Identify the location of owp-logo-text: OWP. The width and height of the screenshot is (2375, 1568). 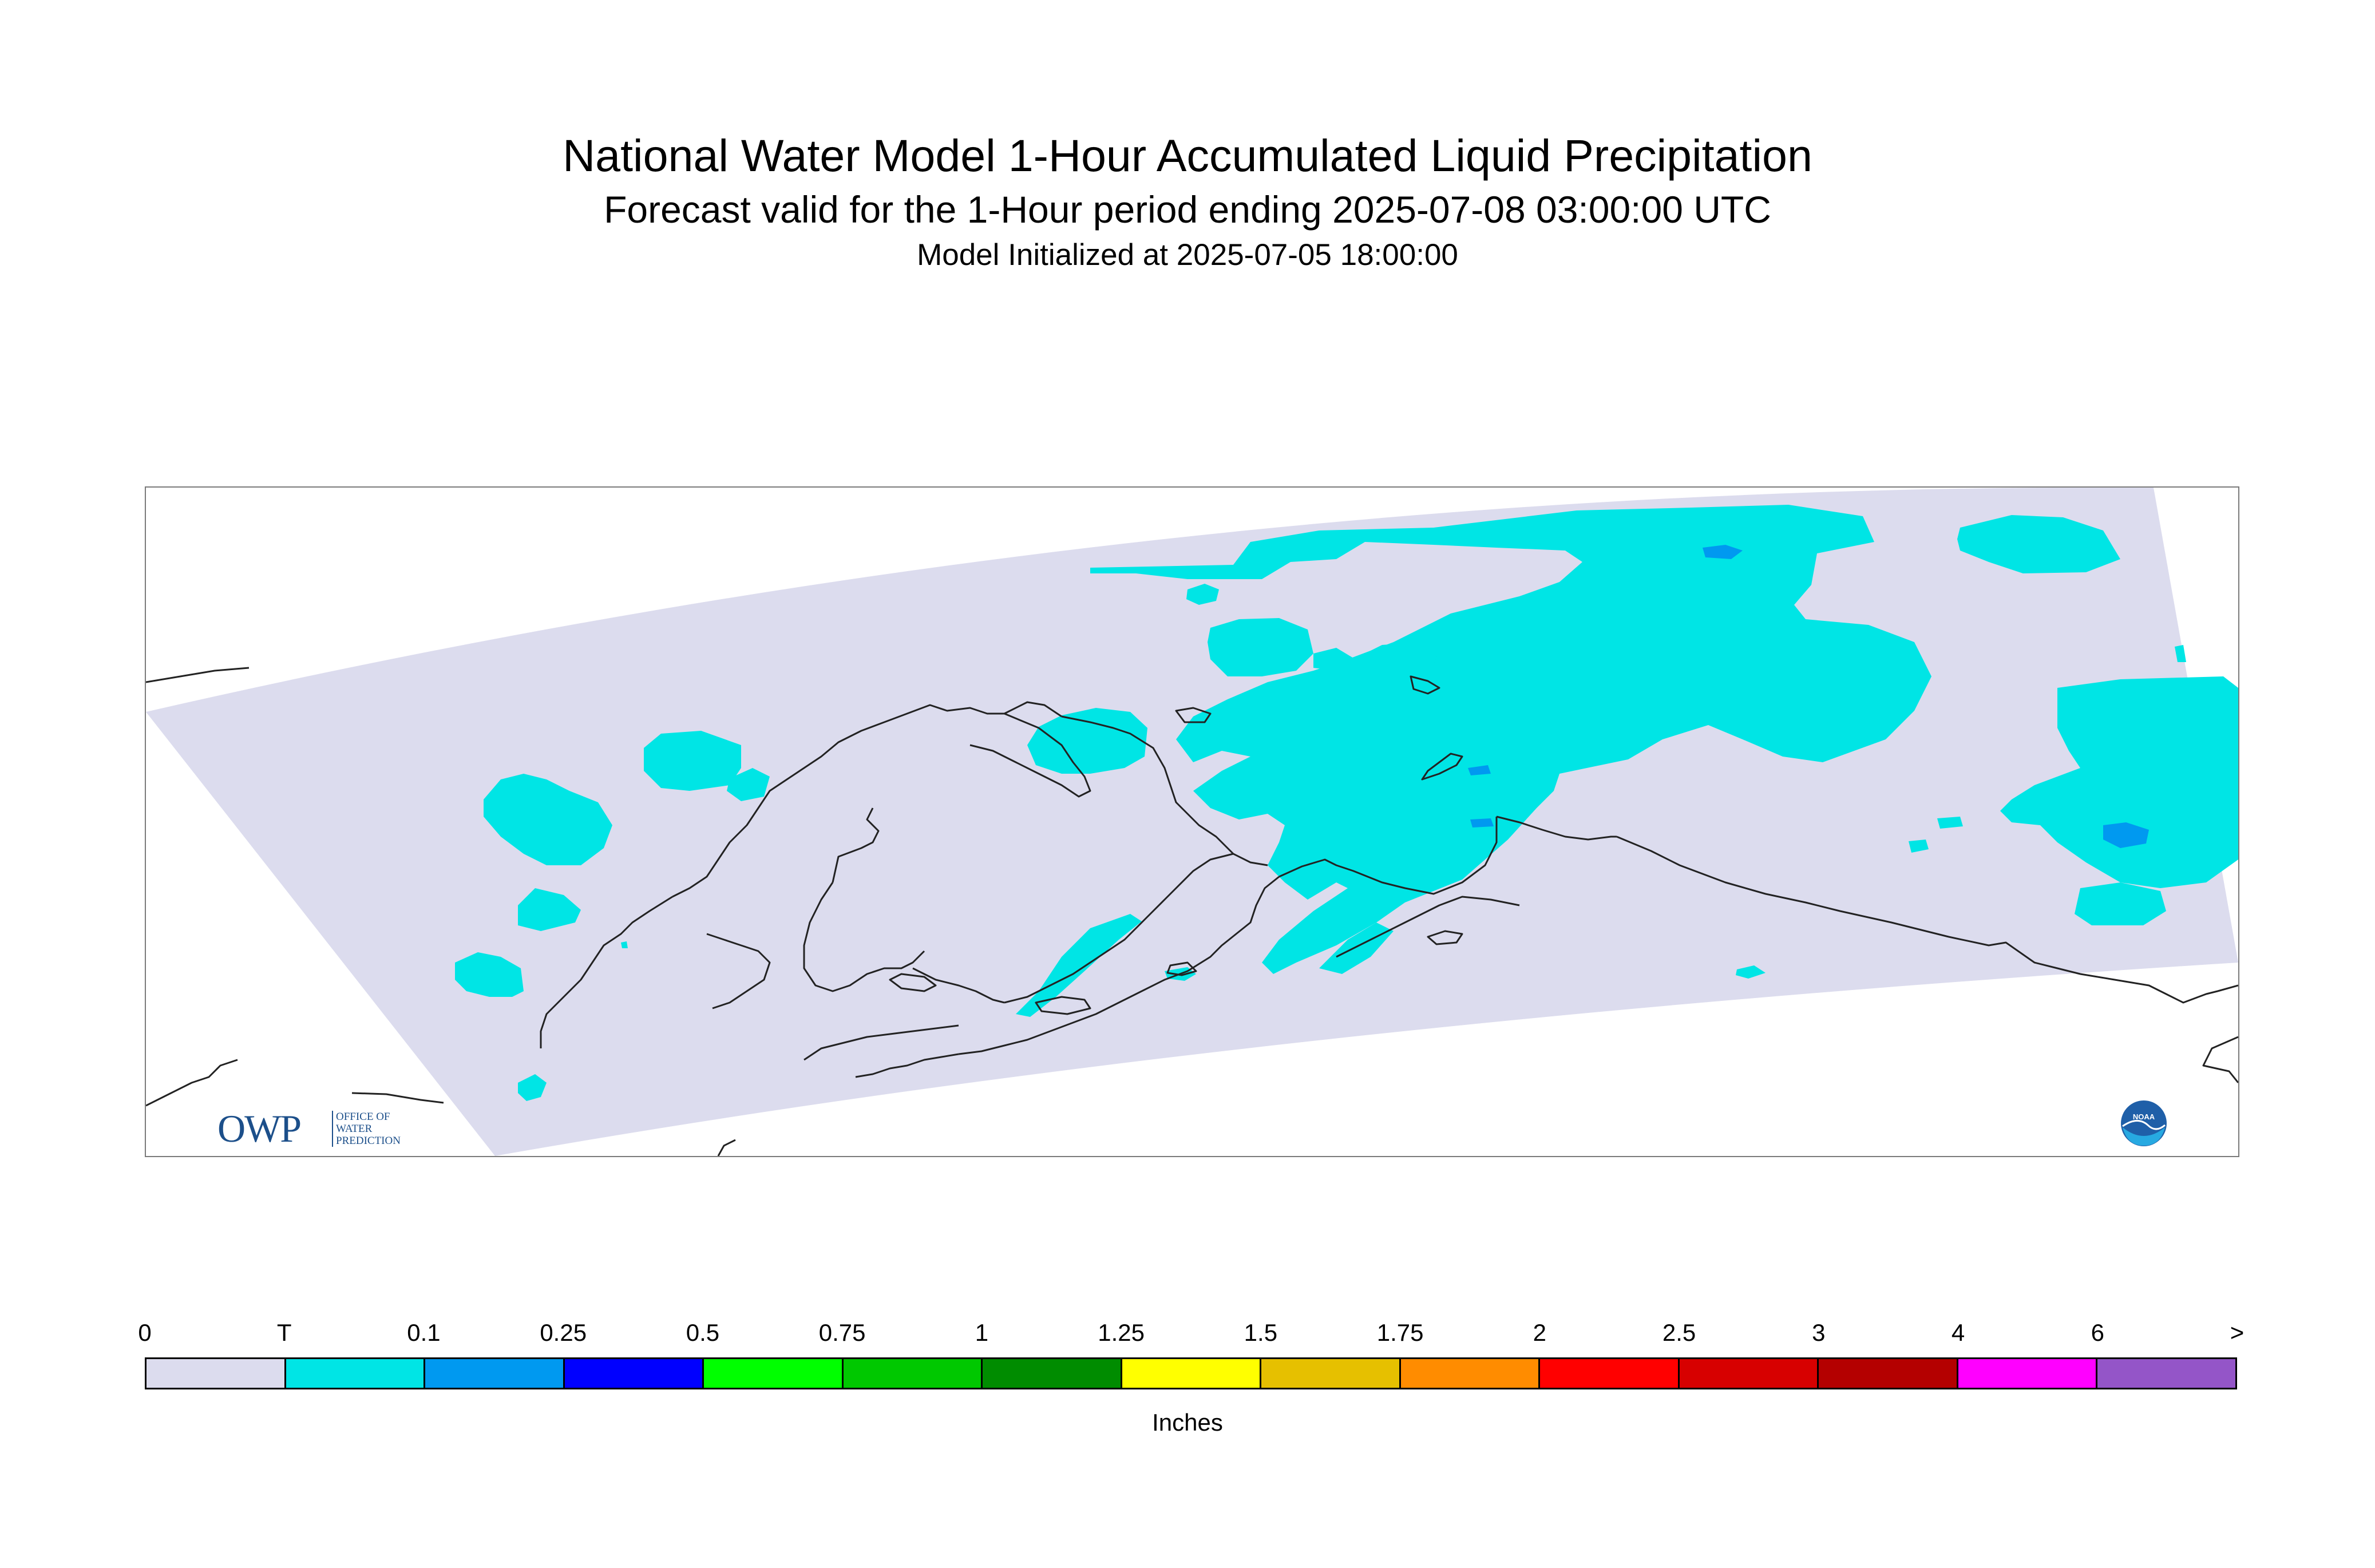
(260, 1128).